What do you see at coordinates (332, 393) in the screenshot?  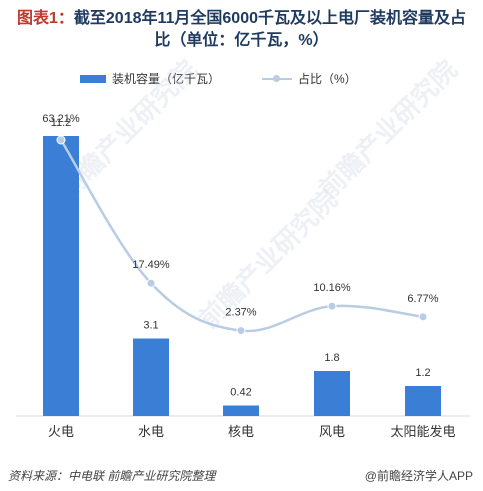 I see `bar-风电` at bounding box center [332, 393].